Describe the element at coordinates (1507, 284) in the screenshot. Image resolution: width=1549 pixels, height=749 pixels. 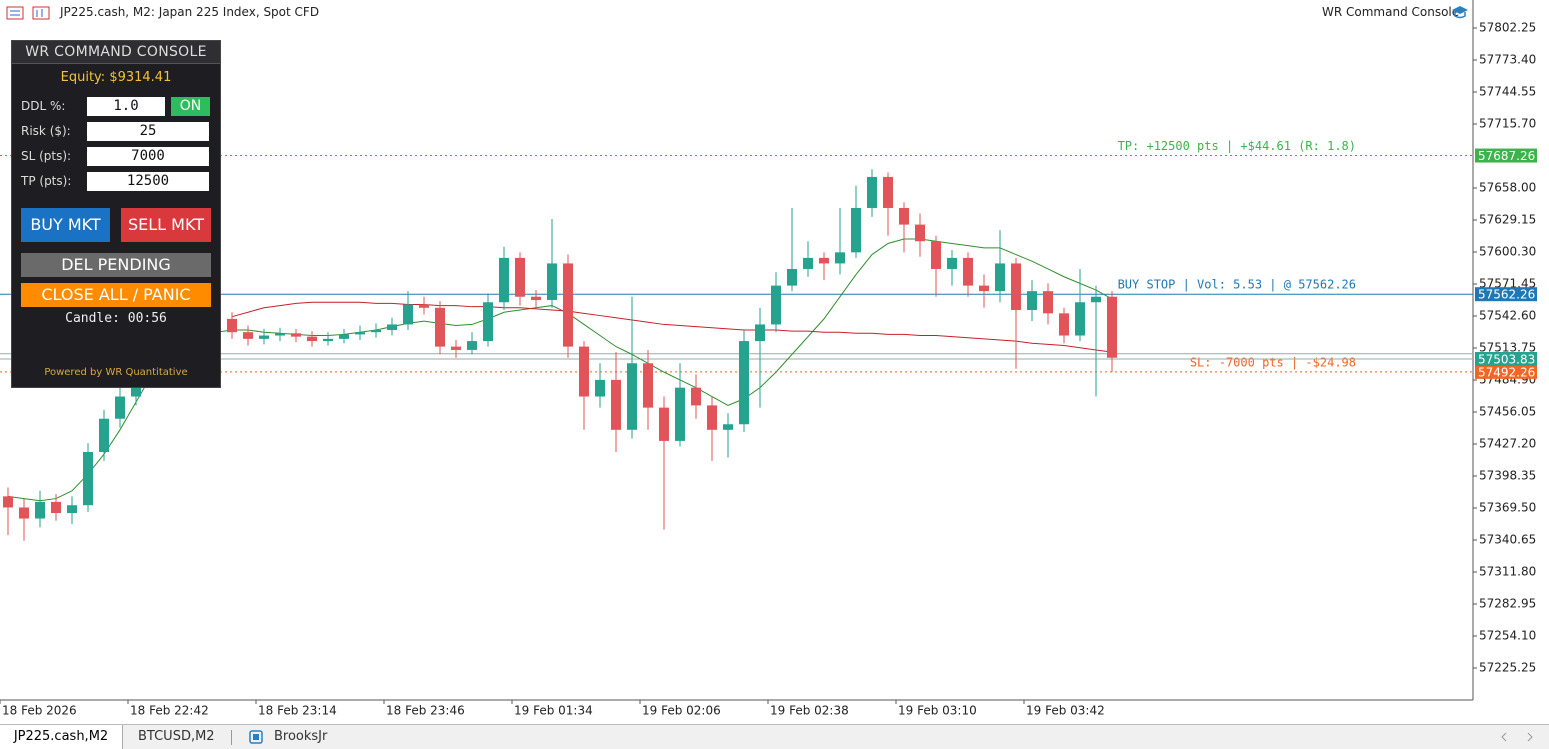
I see `y-tick-label: 57571.45` at that location.